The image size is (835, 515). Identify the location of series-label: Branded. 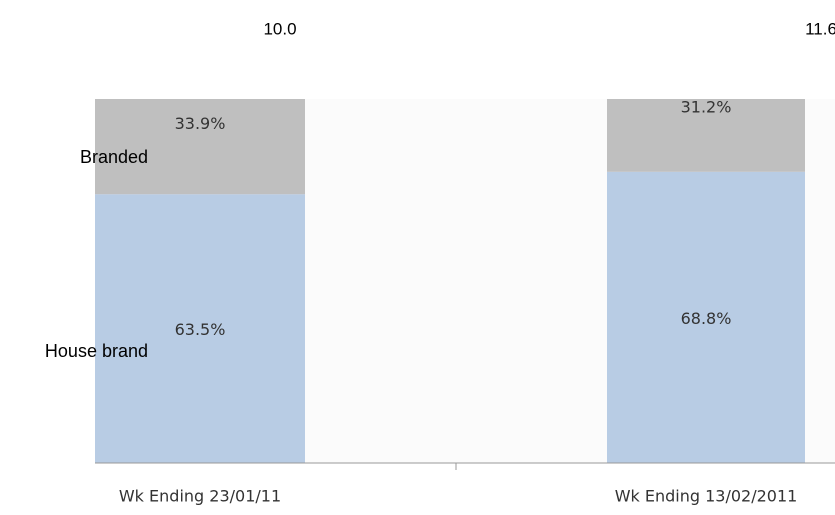
(114, 157).